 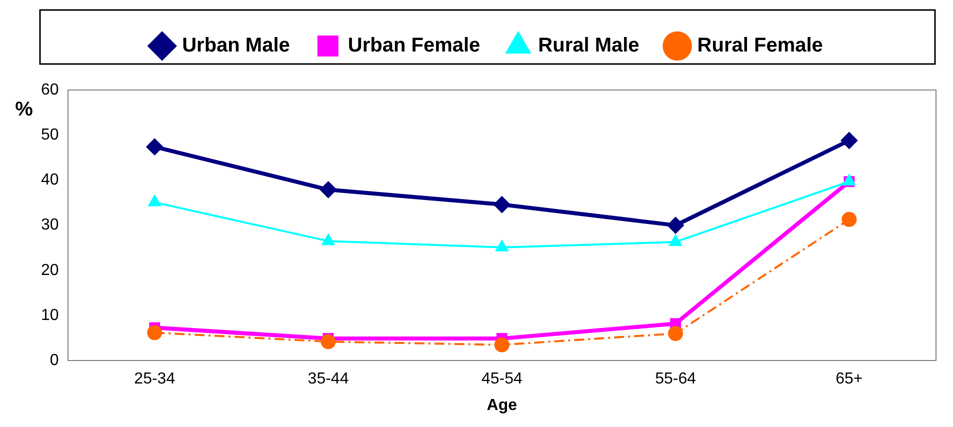 I want to click on x-axis-title: Age, so click(x=502, y=405).